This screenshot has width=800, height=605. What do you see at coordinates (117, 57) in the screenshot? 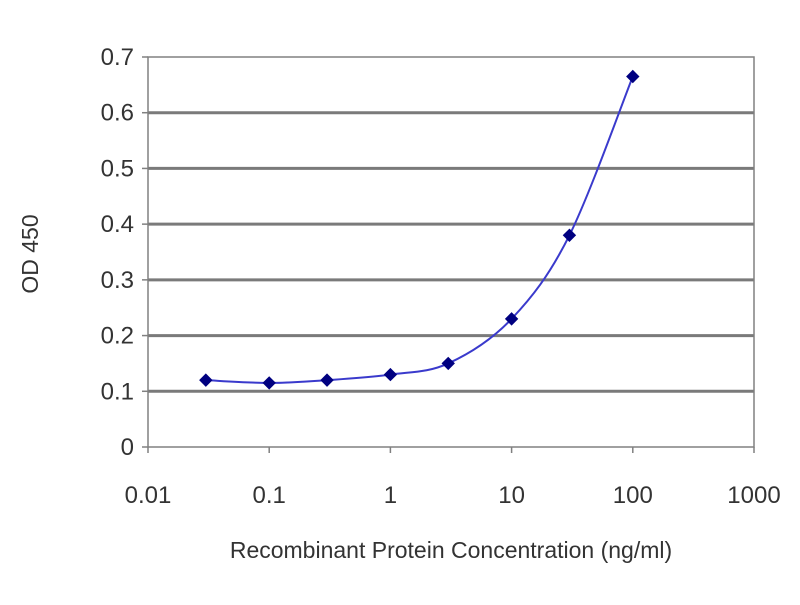
I see `y-tick-label-7: 0.7` at bounding box center [117, 57].